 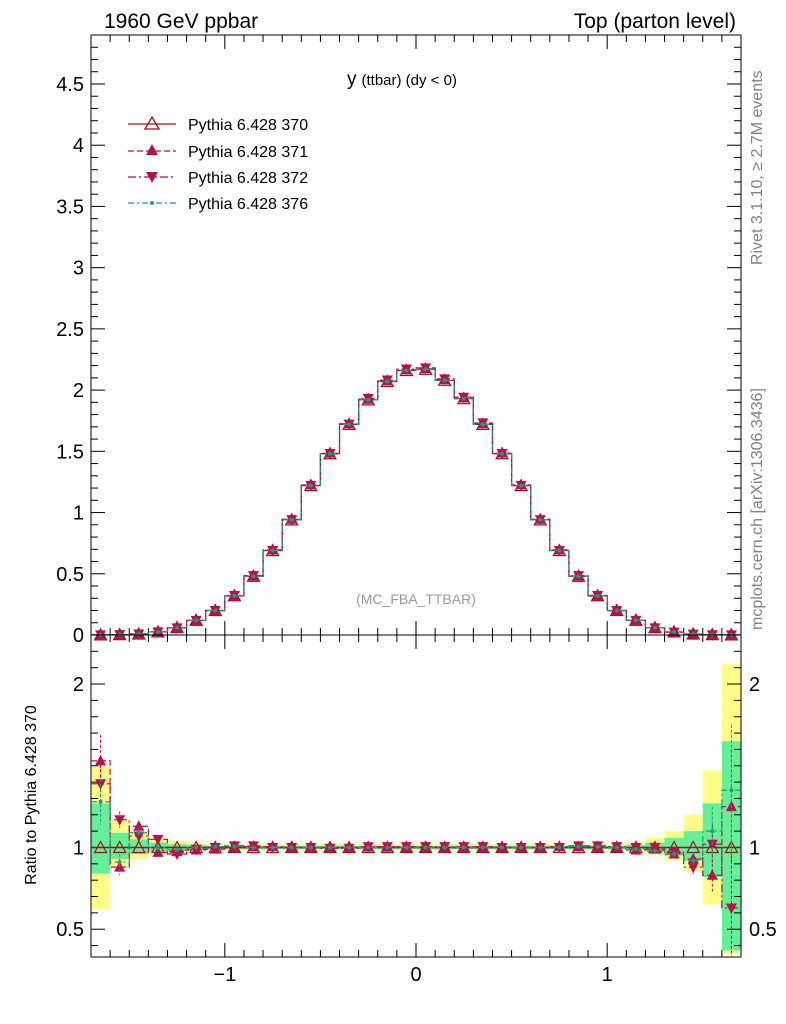 I want to click on y-tick-label: 3.5, so click(x=70, y=207).